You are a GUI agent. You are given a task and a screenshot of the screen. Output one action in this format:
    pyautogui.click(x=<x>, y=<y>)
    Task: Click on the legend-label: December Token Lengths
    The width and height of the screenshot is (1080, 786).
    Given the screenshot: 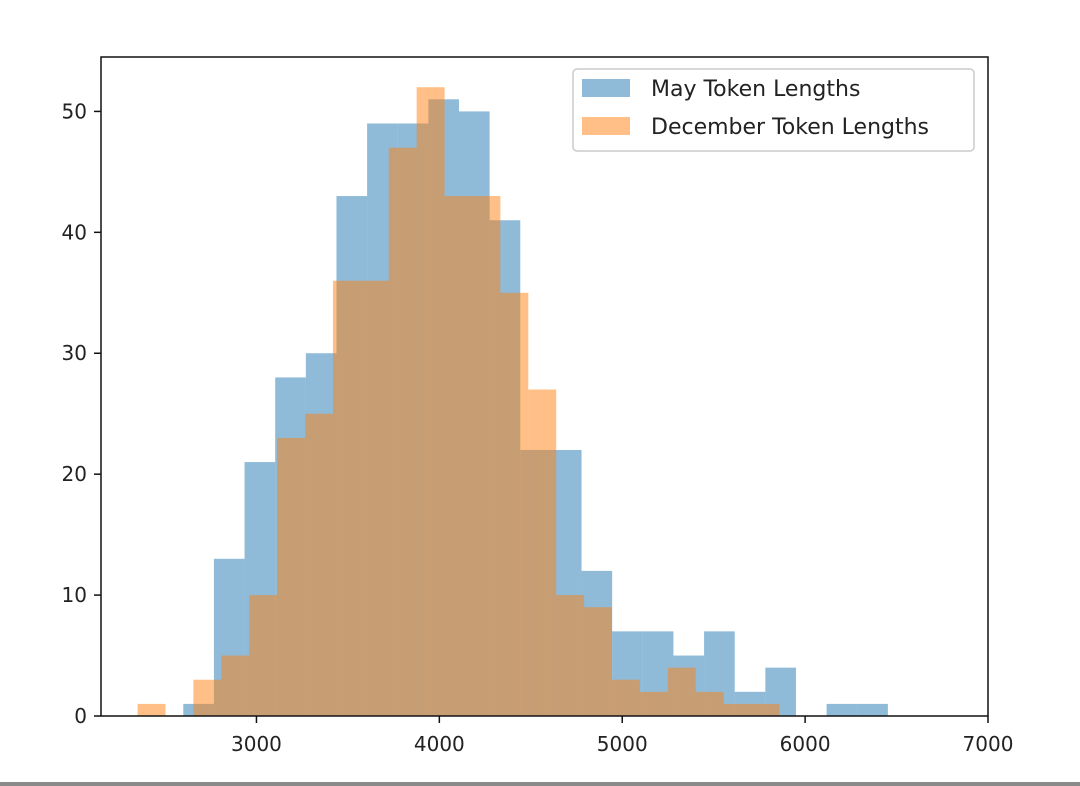 What is the action you would take?
    pyautogui.click(x=790, y=127)
    